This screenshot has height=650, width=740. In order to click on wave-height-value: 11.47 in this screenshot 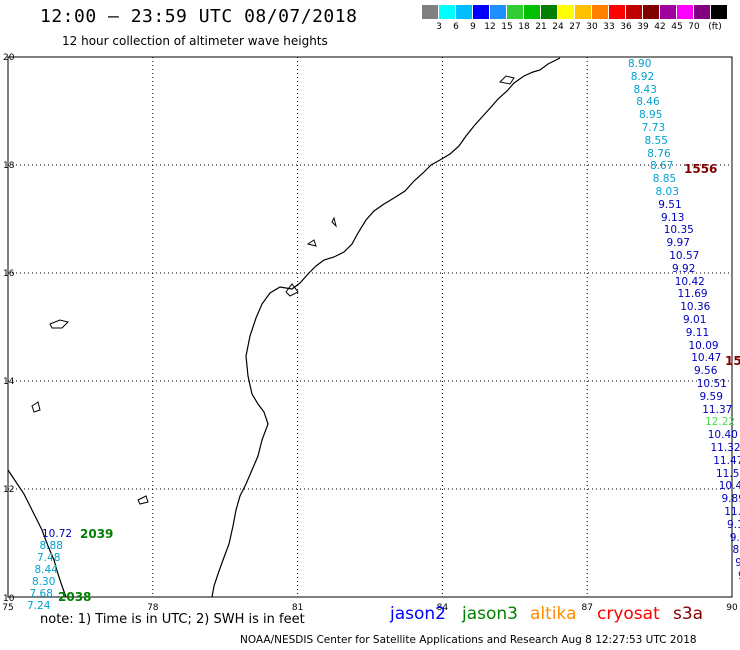, I will do `click(726, 460)`.